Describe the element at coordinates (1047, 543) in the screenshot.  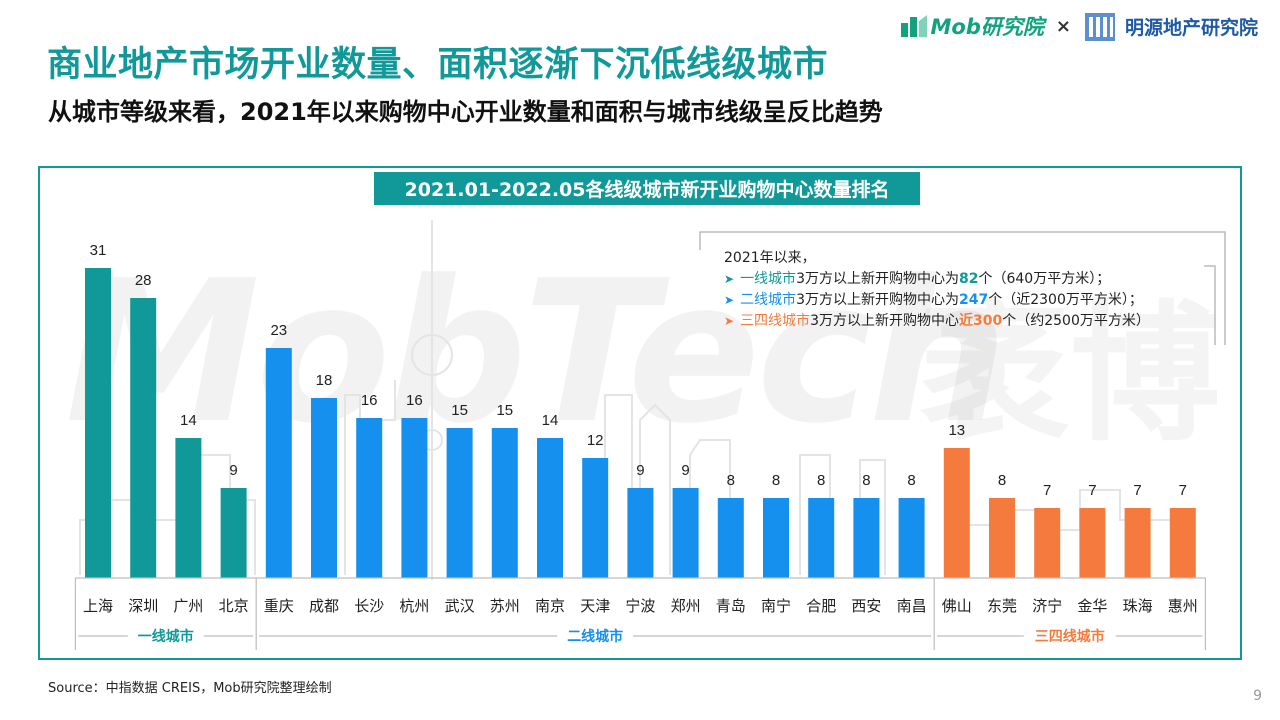
I see `bar-济宁` at that location.